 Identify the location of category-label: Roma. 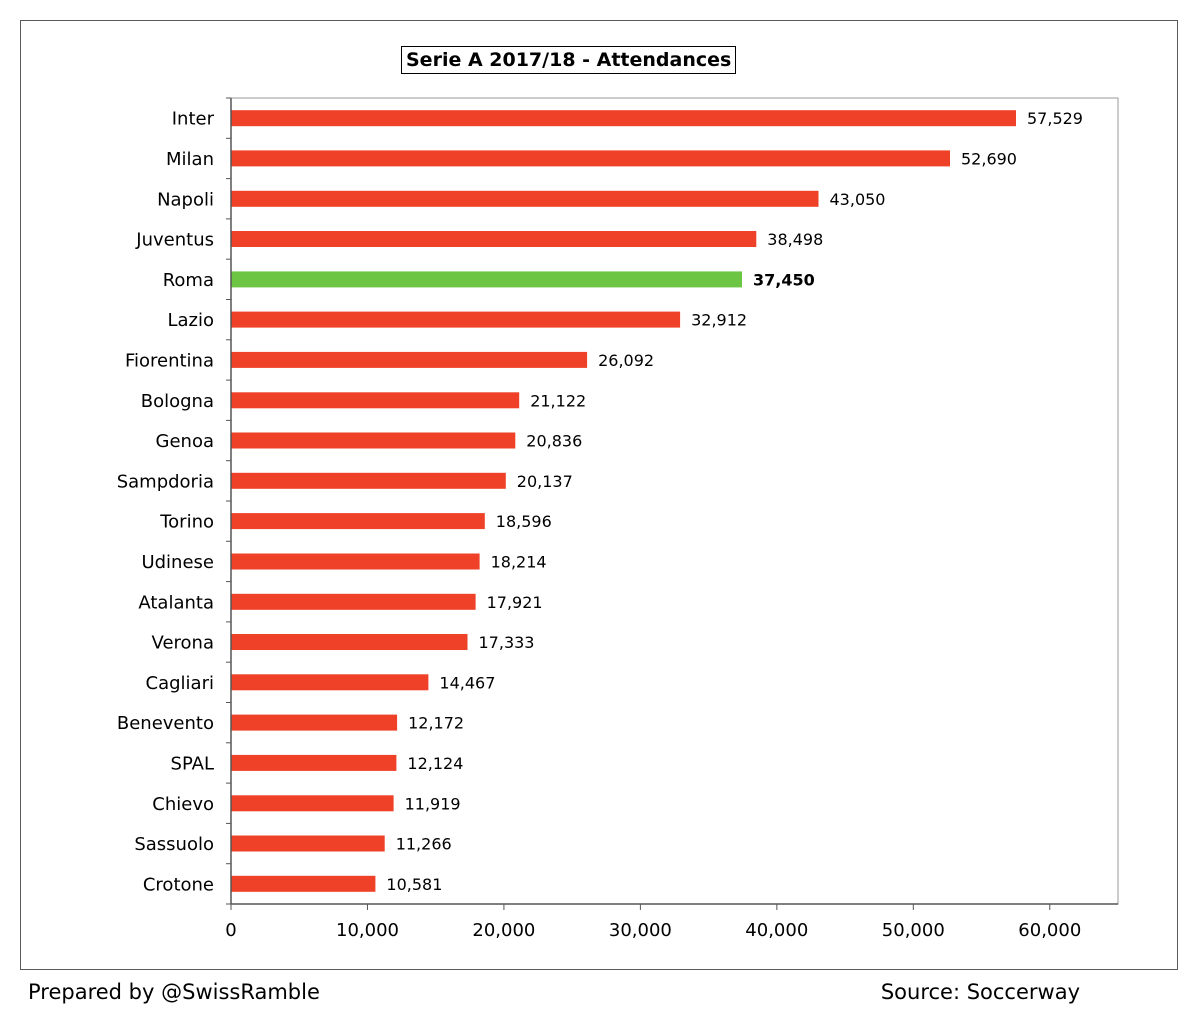
(188, 280).